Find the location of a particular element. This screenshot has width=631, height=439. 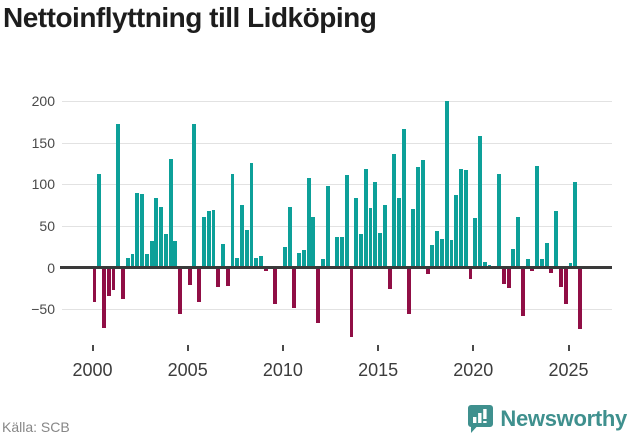

bar-2009Q1 is located at coordinates (265, 269).